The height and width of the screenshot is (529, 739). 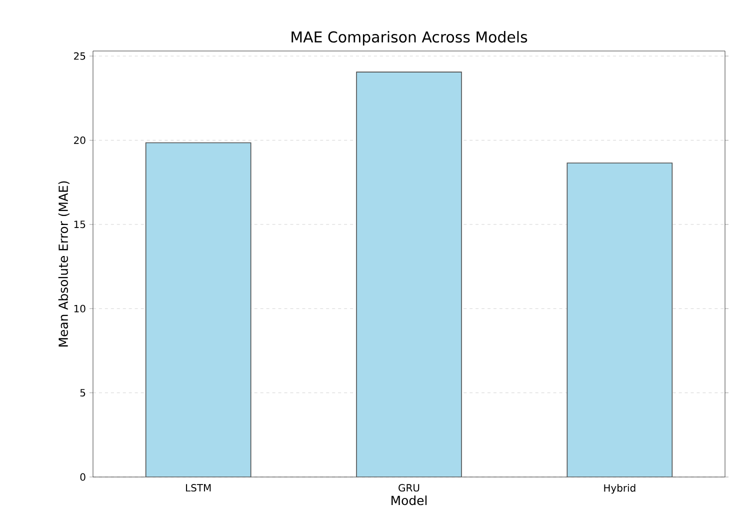 What do you see at coordinates (80, 224) in the screenshot?
I see `y-tick-label: 15` at bounding box center [80, 224].